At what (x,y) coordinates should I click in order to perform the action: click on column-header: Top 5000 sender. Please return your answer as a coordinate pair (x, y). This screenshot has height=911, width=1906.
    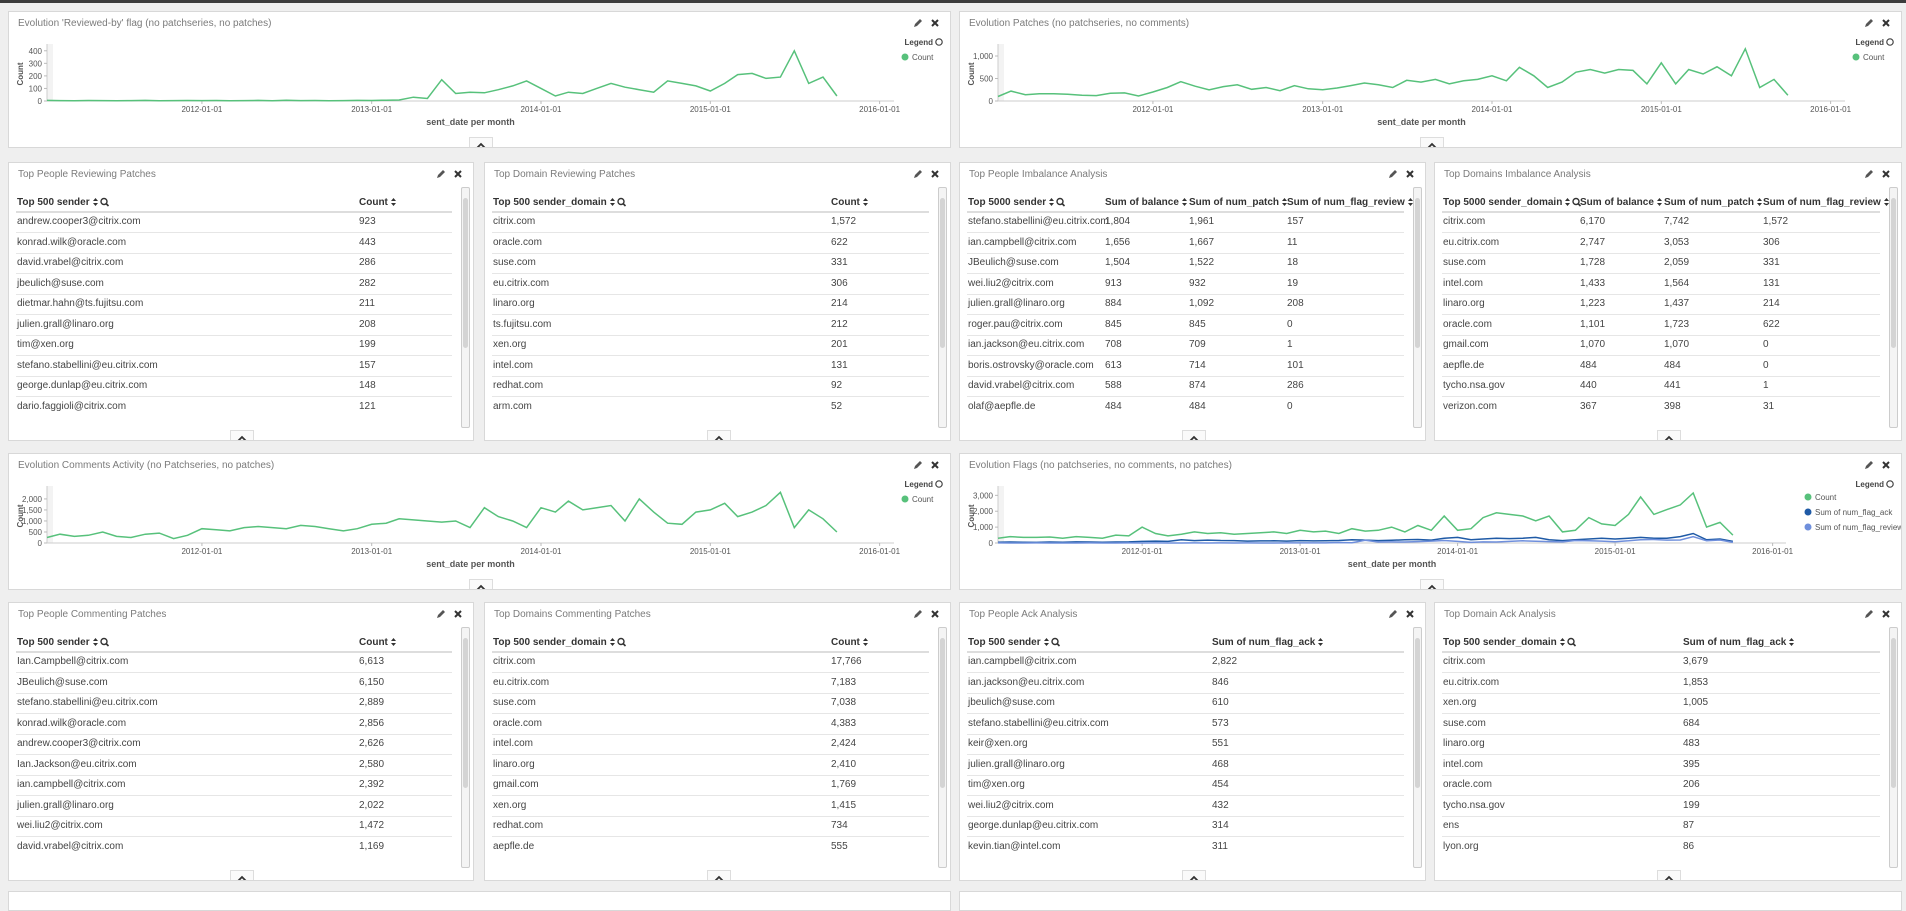
    Looking at the image, I should click on (1017, 202).